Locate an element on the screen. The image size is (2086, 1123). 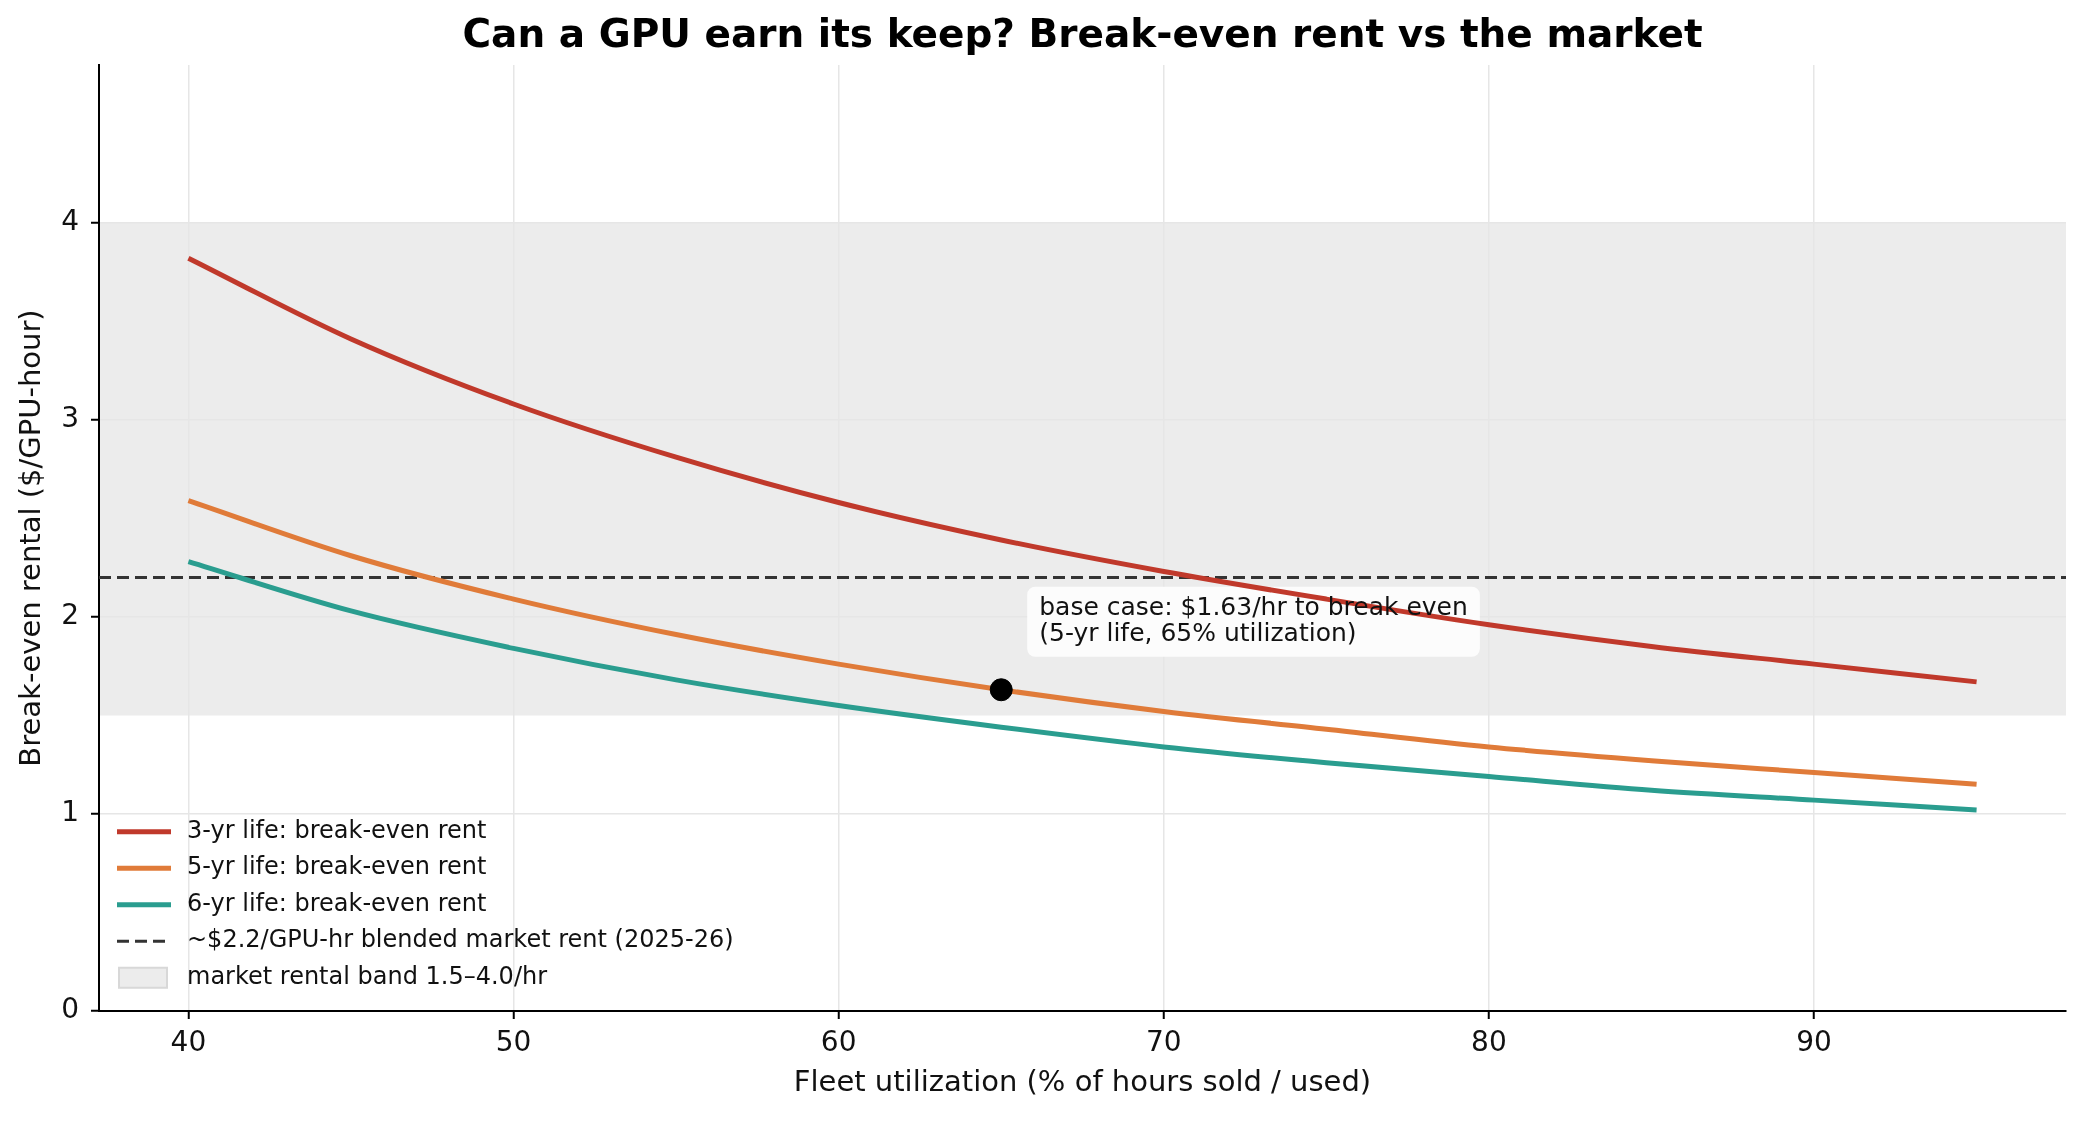
x-tick-label: 40 is located at coordinates (188, 1042).